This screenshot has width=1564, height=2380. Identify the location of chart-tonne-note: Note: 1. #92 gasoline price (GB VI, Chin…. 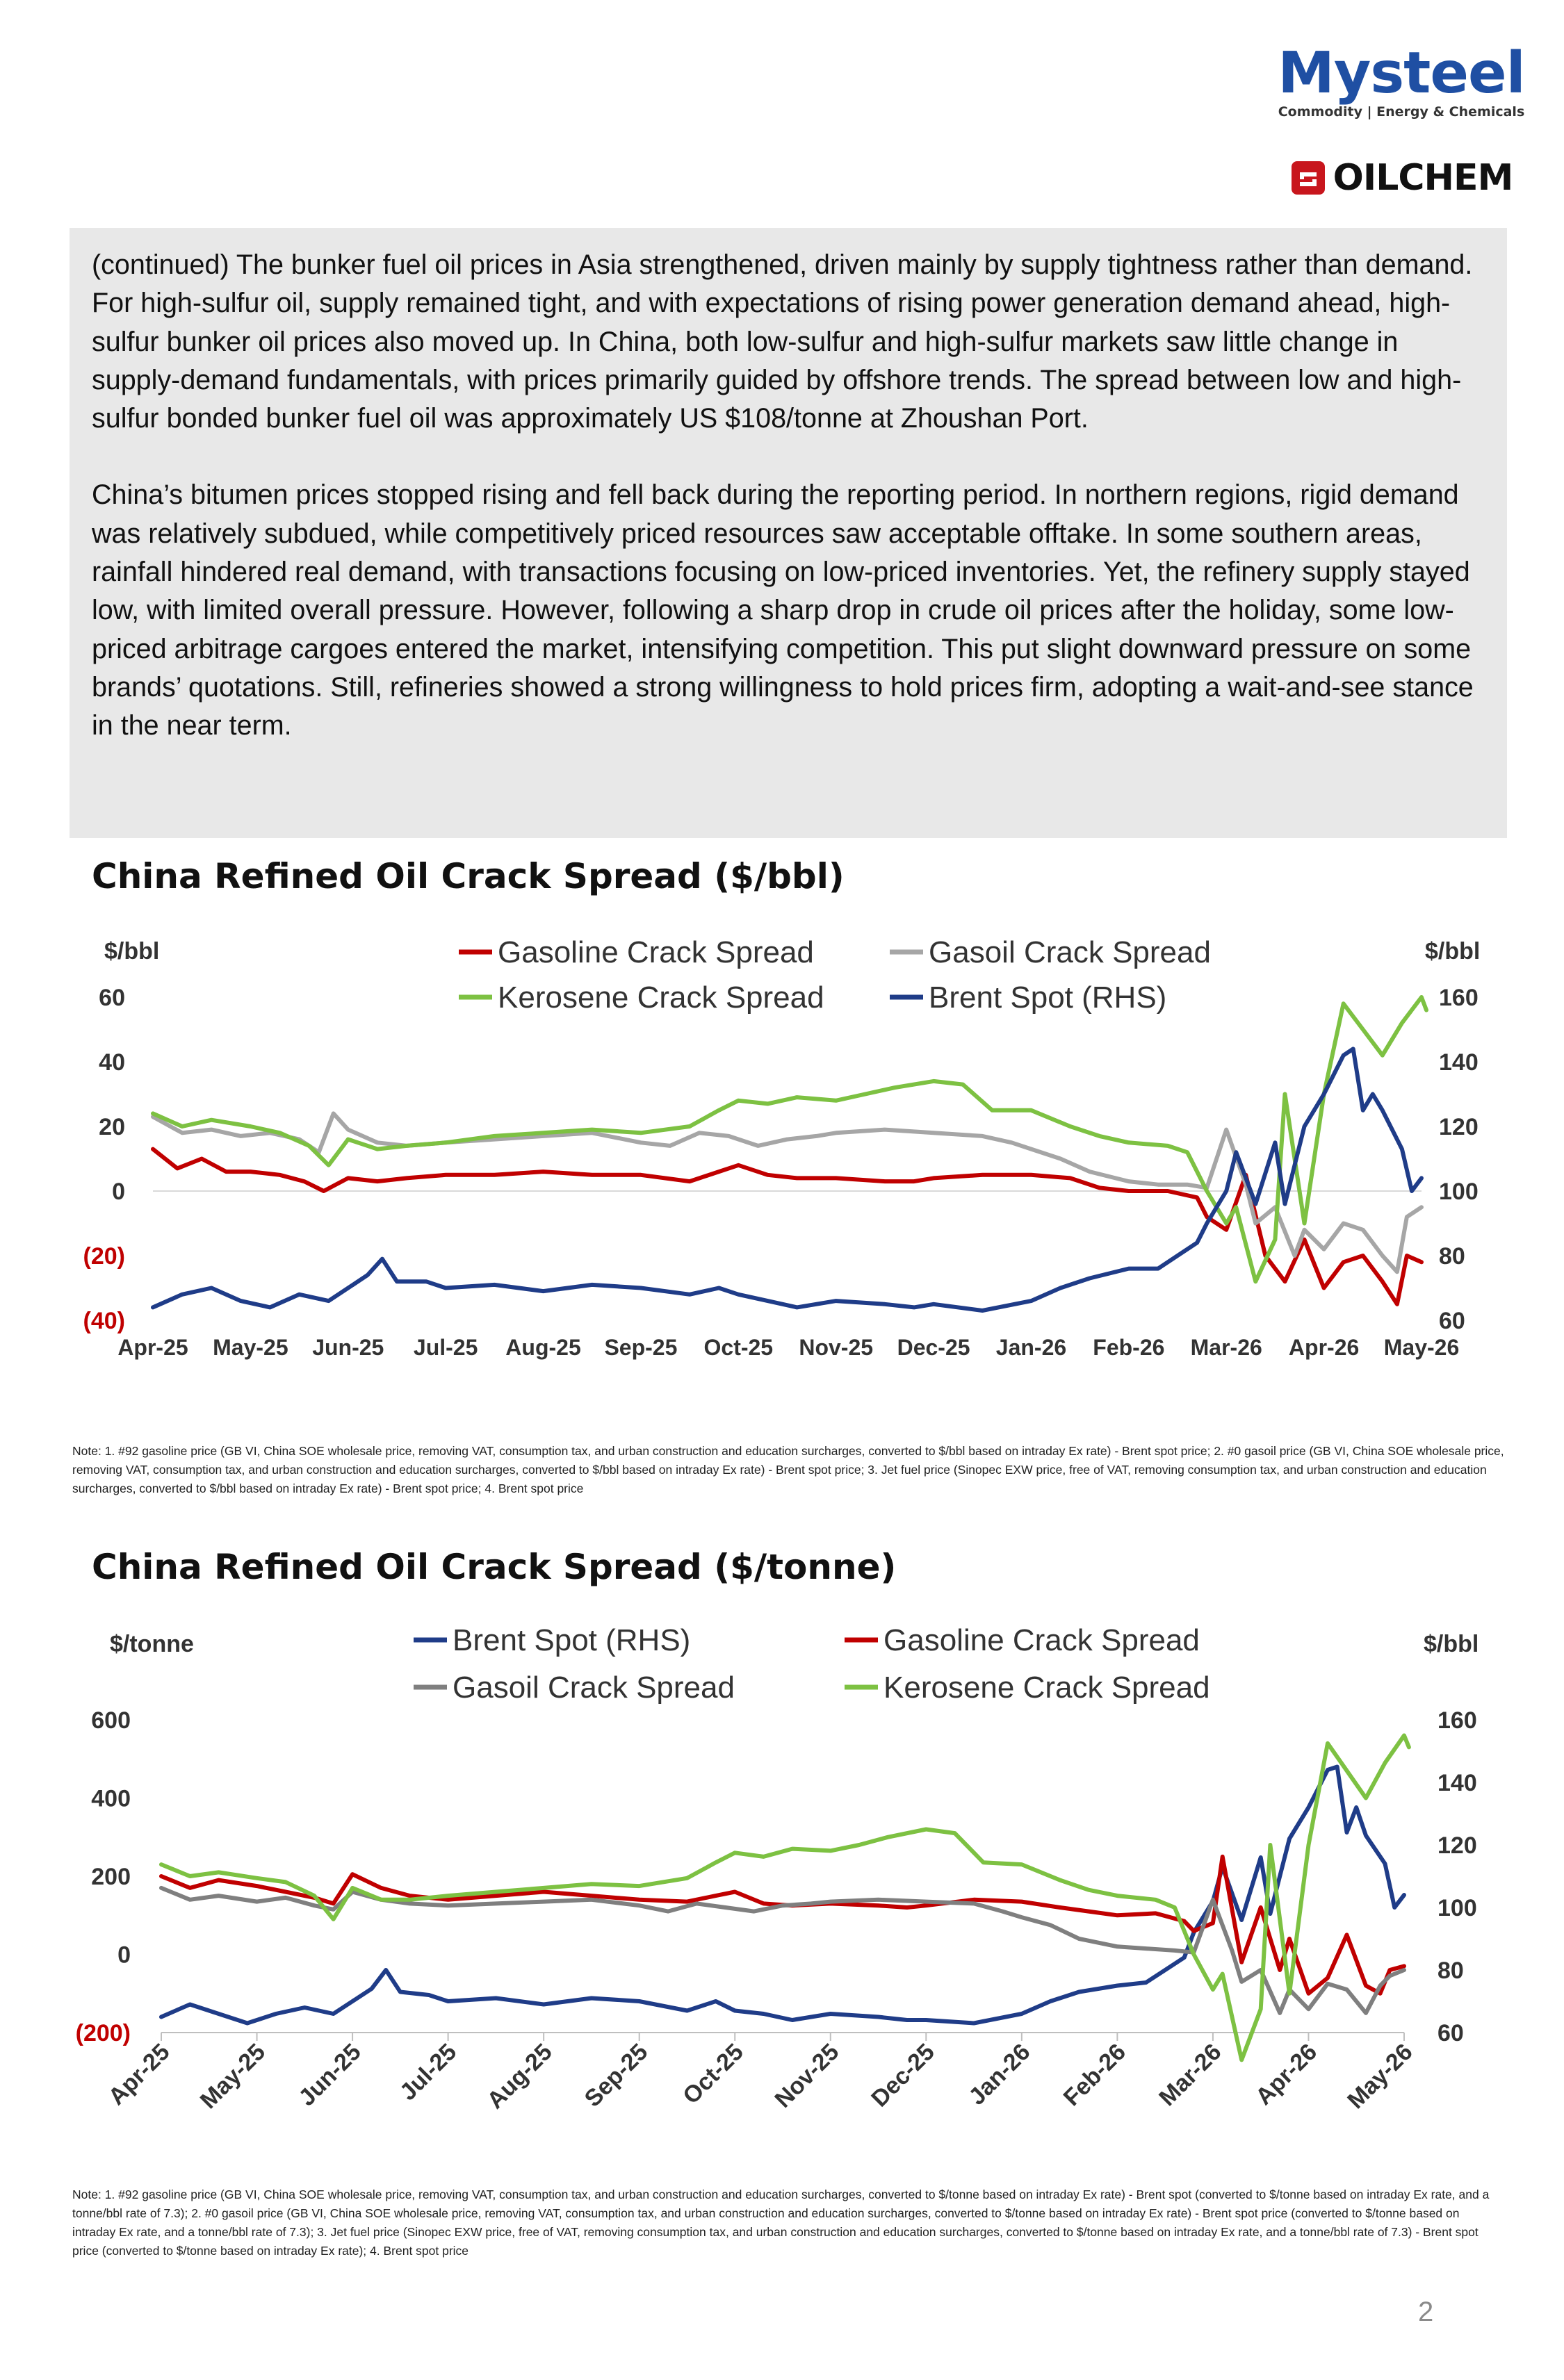
(781, 2223).